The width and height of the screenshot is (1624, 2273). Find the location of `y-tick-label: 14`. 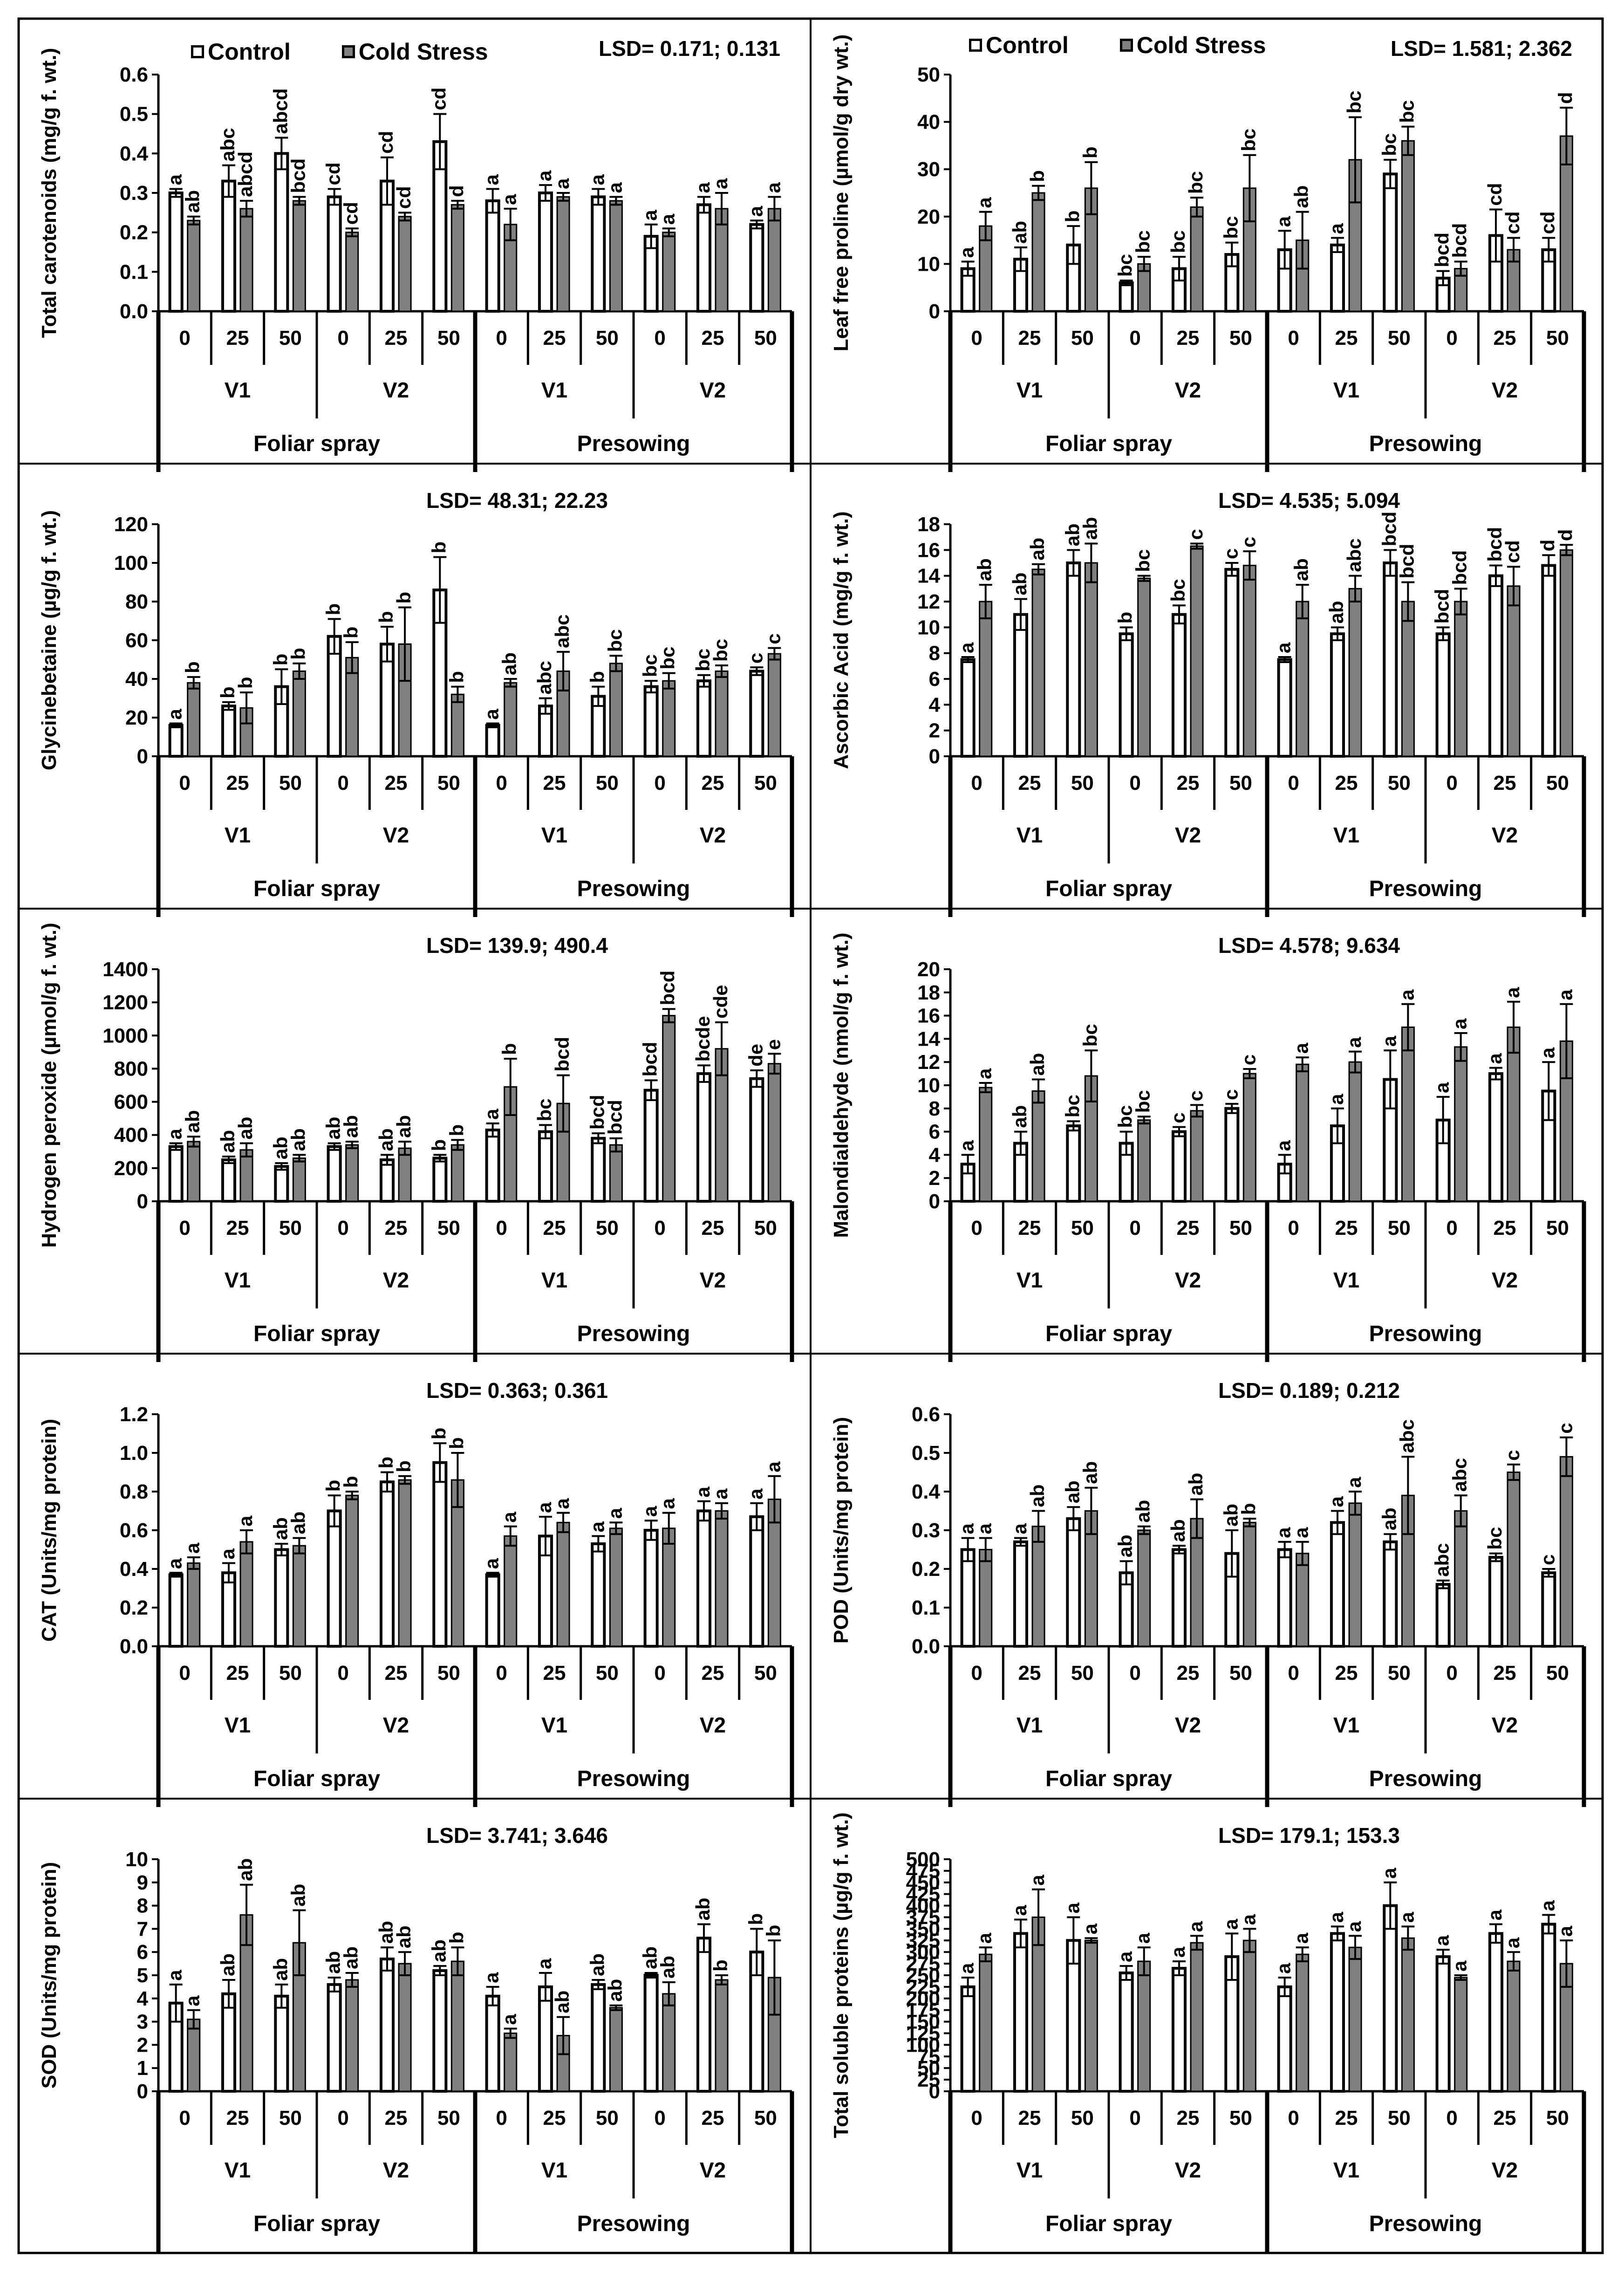

y-tick-label: 14 is located at coordinates (929, 1039).